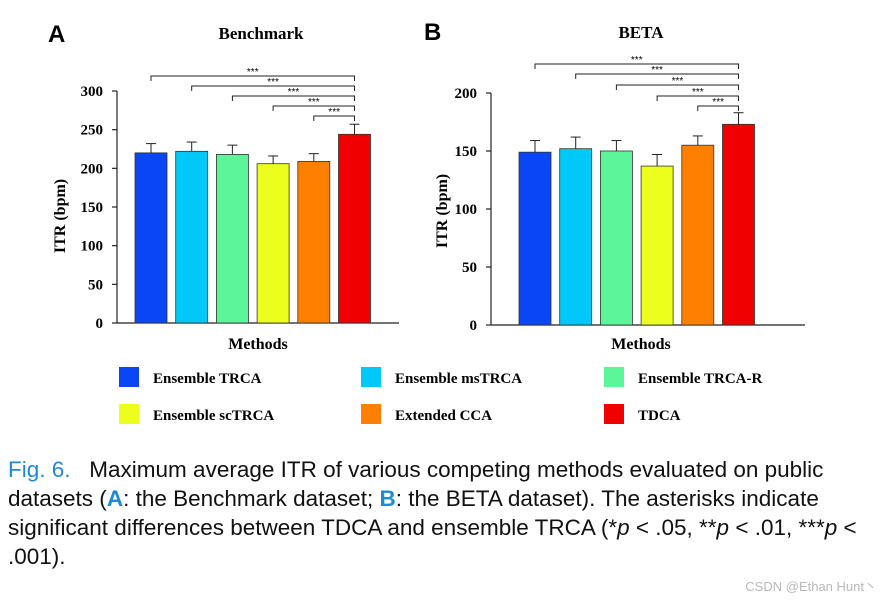  Describe the element at coordinates (92, 131) in the screenshot. I see `y-tick-label: 250` at that location.